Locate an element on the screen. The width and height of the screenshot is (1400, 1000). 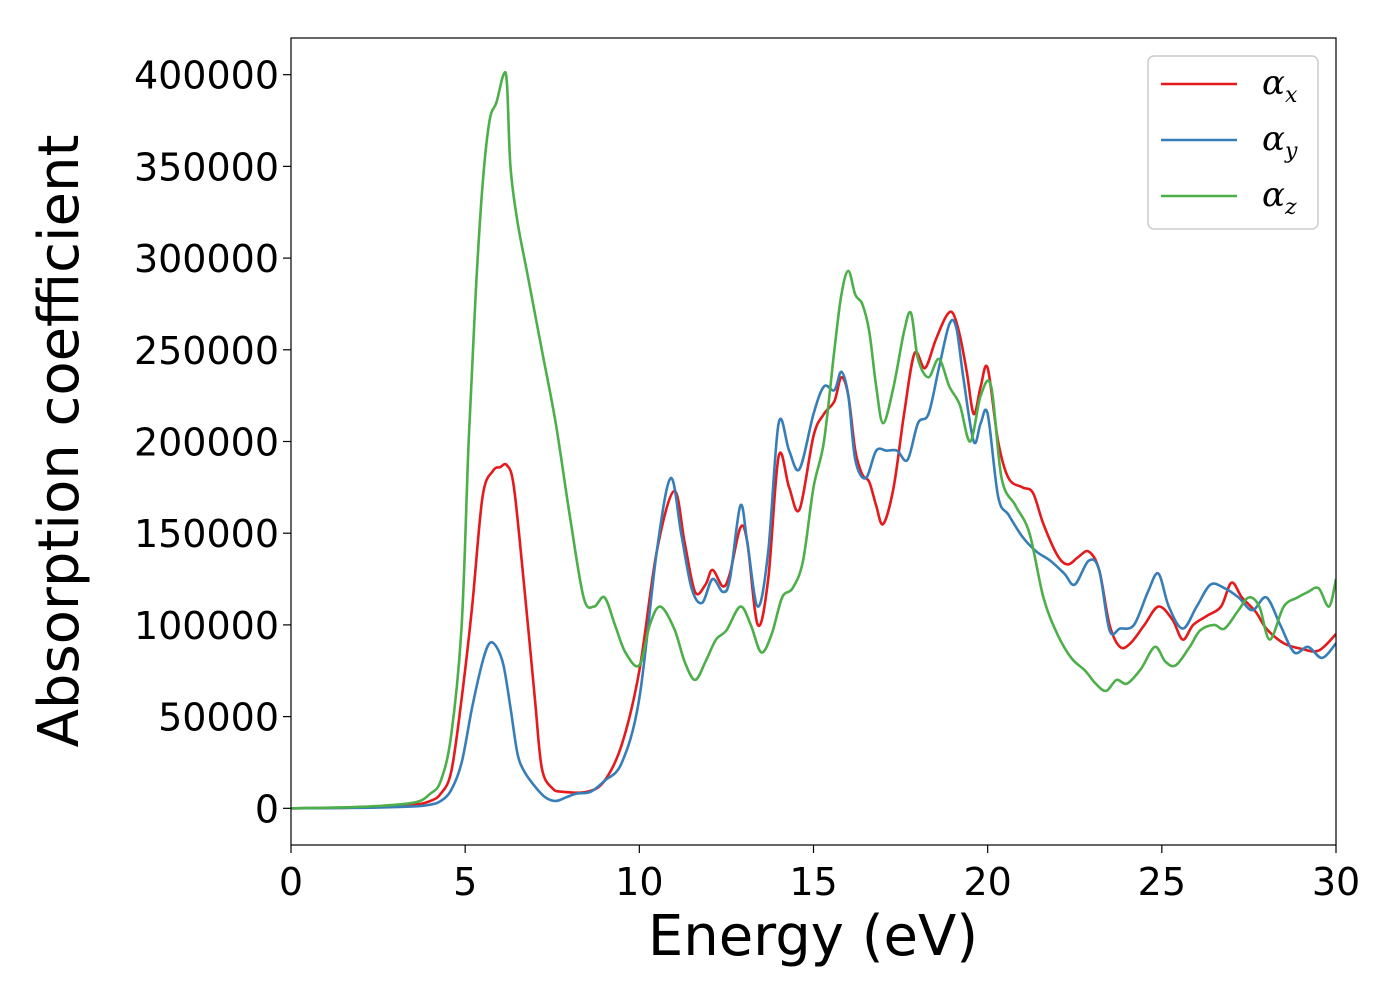
legend: αx αy αz is located at coordinates (1233, 142).